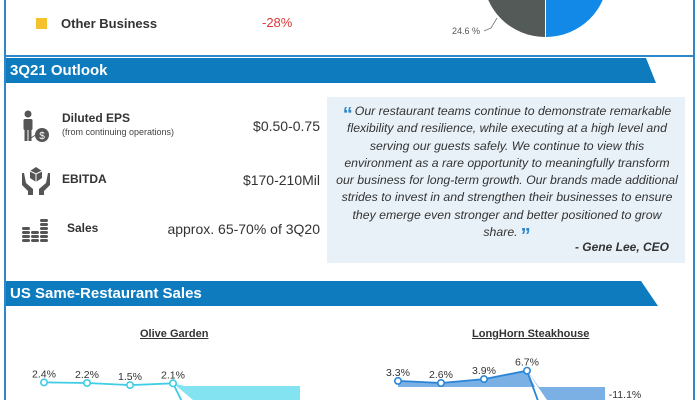  What do you see at coordinates (243, 229) in the screenshot?
I see `outlook-value: approx. 65-70% of 3Q20` at bounding box center [243, 229].